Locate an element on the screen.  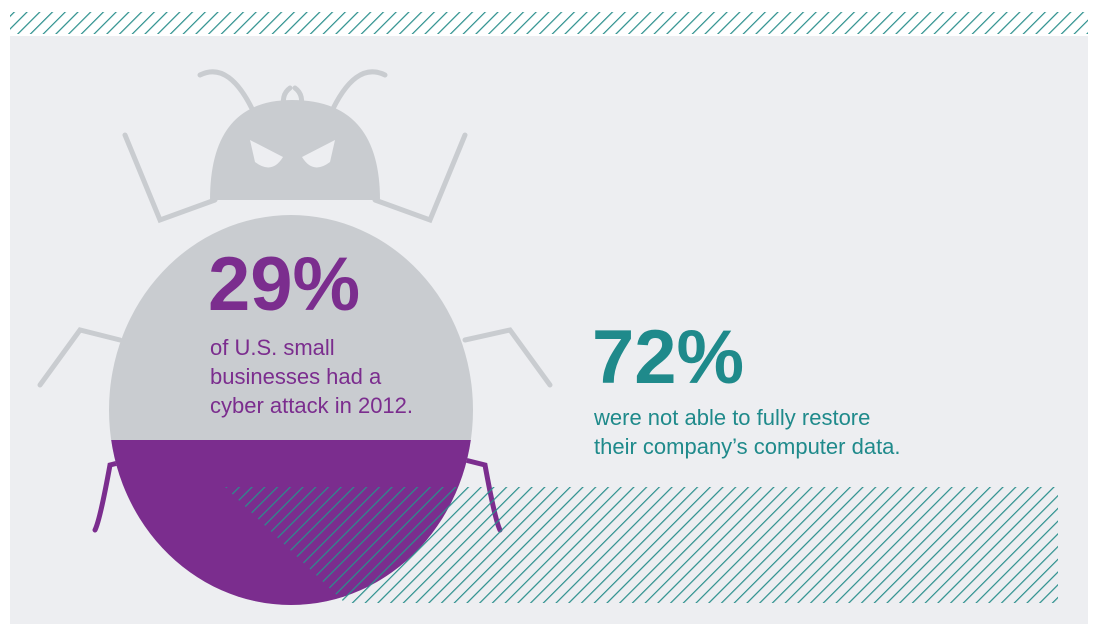
stat-text: were not able to fully restore is located at coordinates (731, 417).